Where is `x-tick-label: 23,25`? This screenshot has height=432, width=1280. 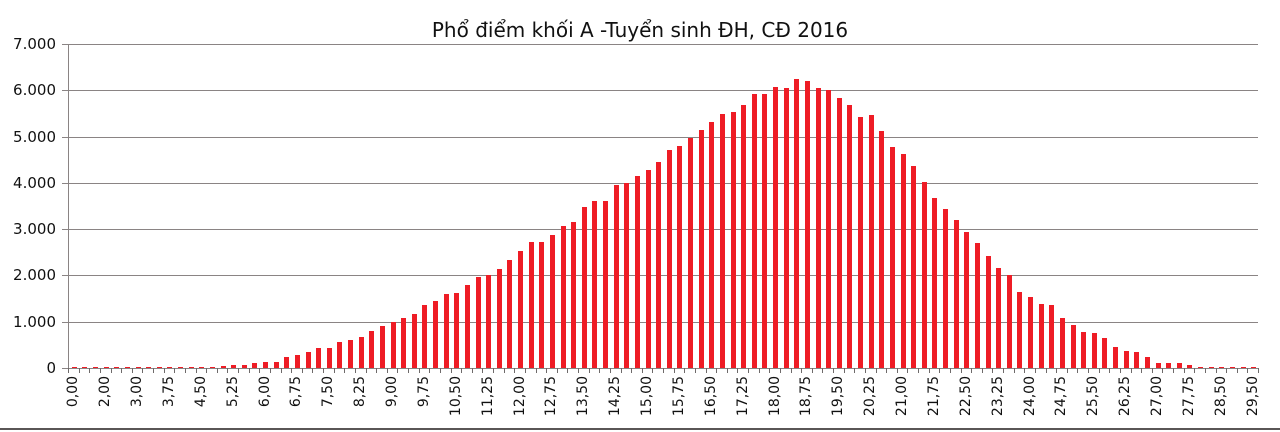
x-tick-label: 23,25 is located at coordinates (997, 396).